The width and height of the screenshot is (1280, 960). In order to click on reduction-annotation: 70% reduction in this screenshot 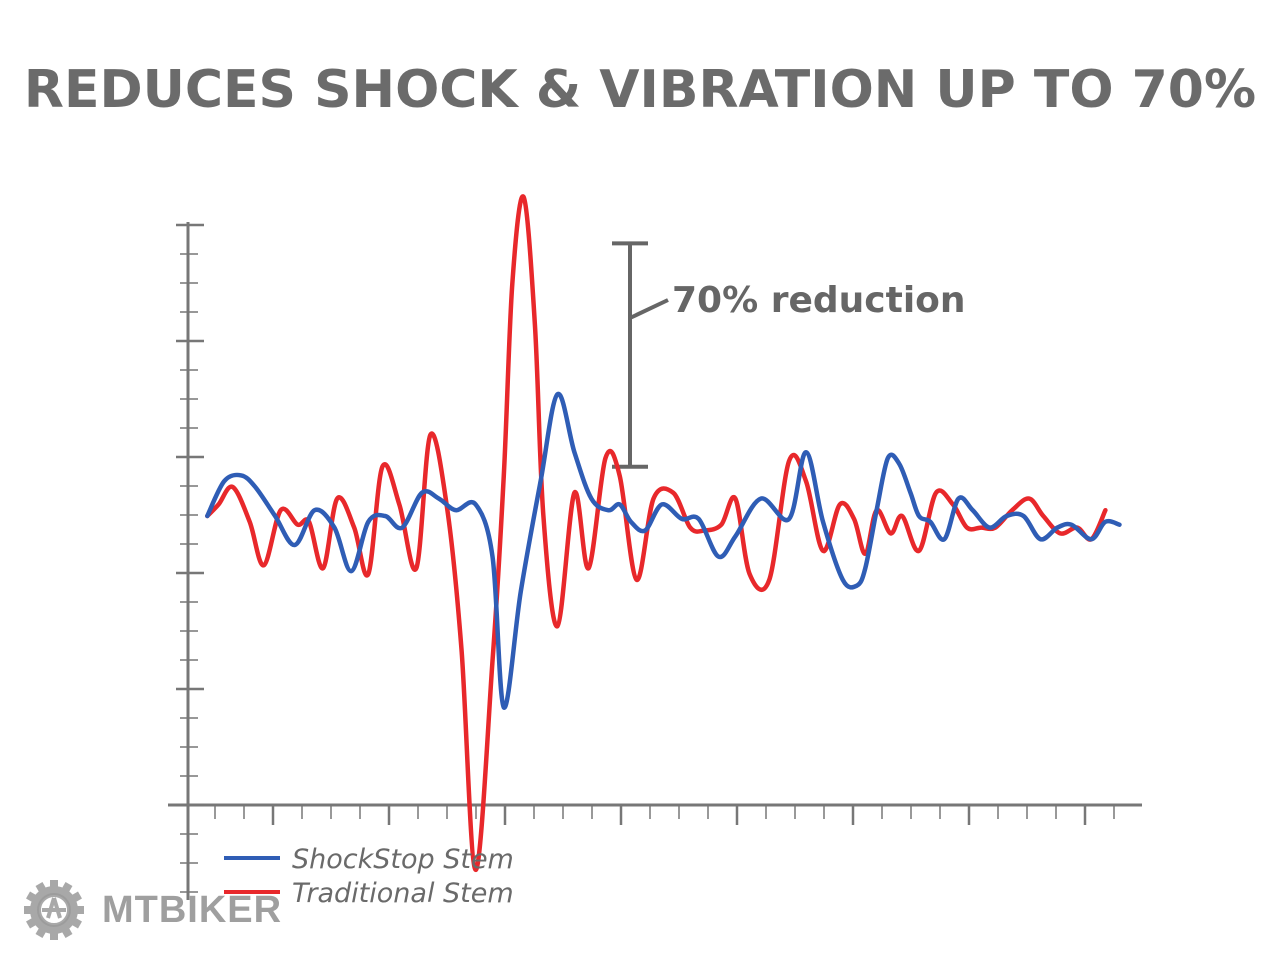, I will do `click(789, 355)`.